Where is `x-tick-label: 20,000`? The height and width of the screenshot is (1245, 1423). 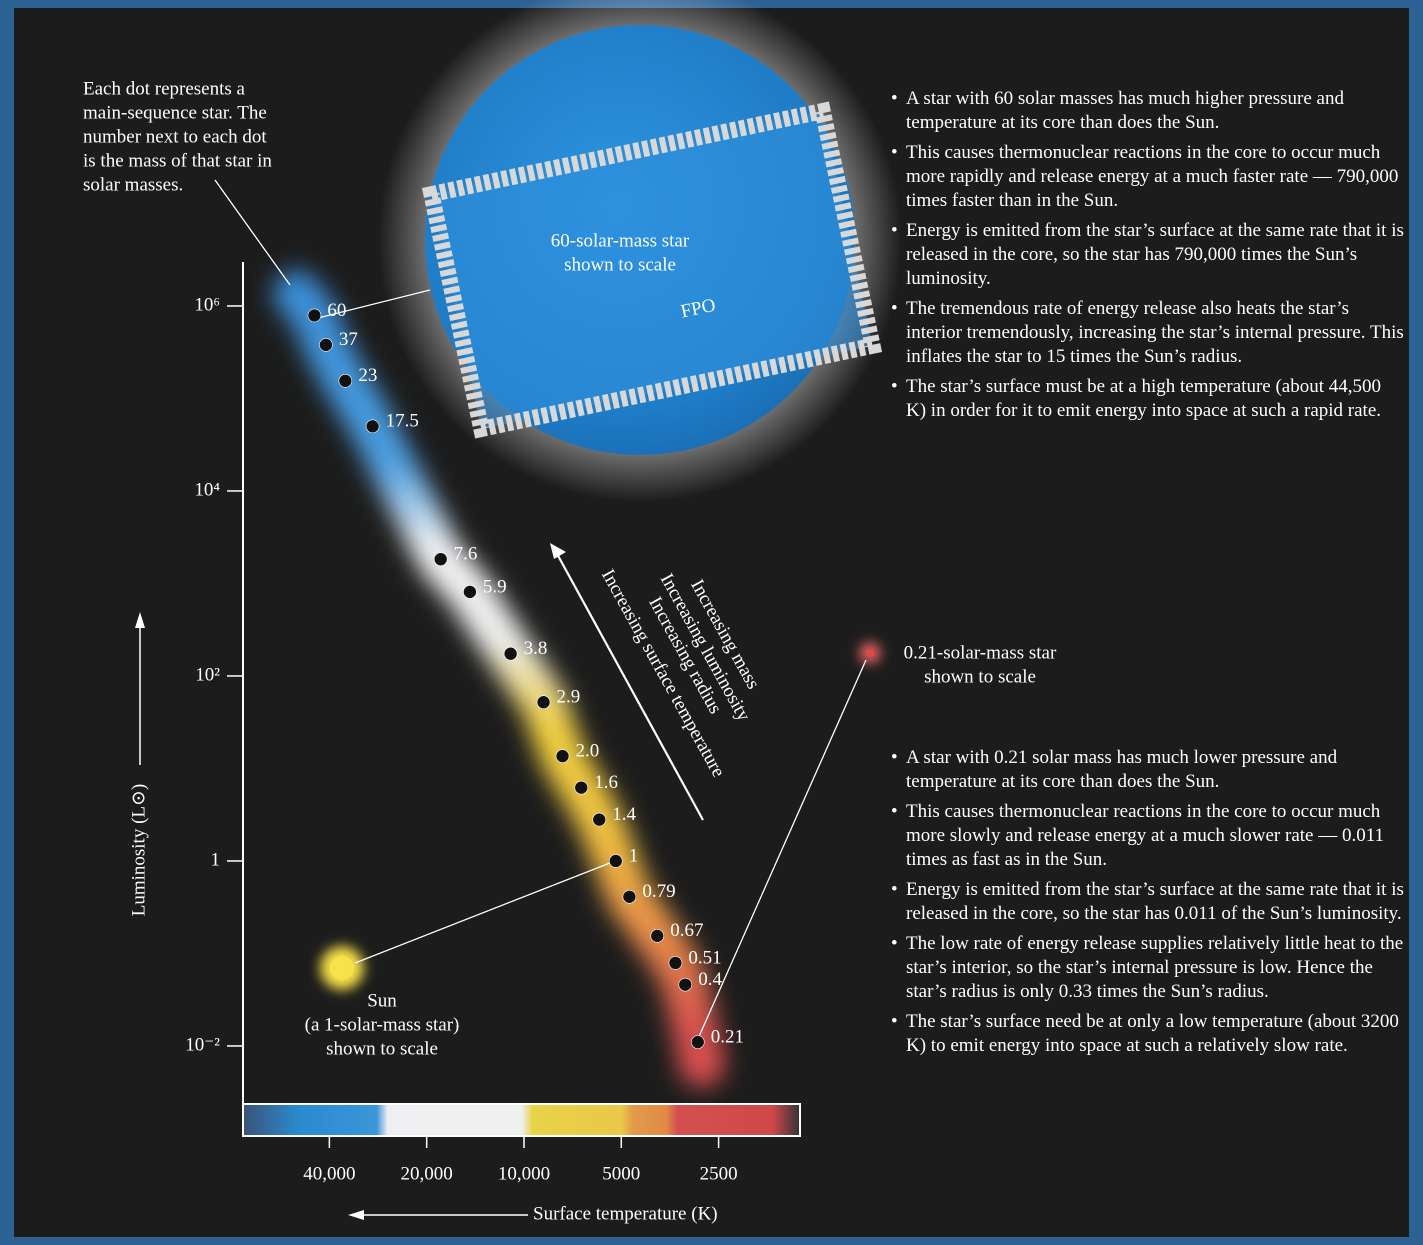 x-tick-label: 20,000 is located at coordinates (427, 1173).